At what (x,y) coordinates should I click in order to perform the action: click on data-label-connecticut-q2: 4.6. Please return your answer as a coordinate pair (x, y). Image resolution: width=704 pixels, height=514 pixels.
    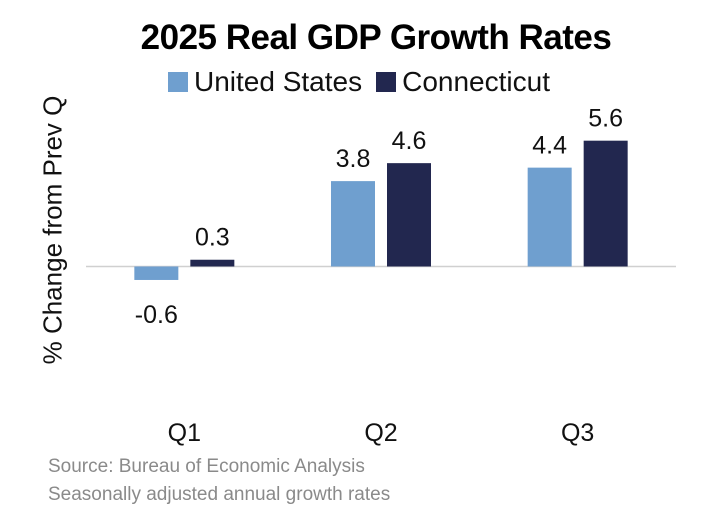
    Looking at the image, I should click on (409, 141).